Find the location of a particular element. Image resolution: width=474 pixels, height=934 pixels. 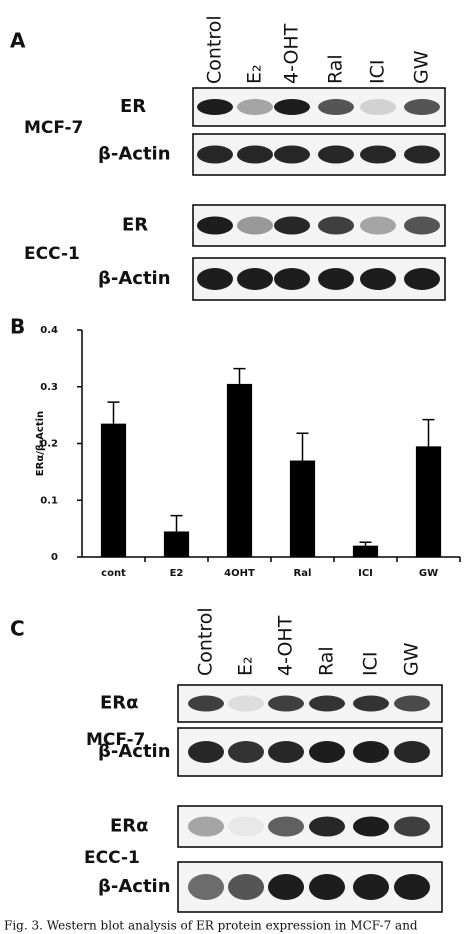

x-tick-label: 4OHT is located at coordinates (239, 573).